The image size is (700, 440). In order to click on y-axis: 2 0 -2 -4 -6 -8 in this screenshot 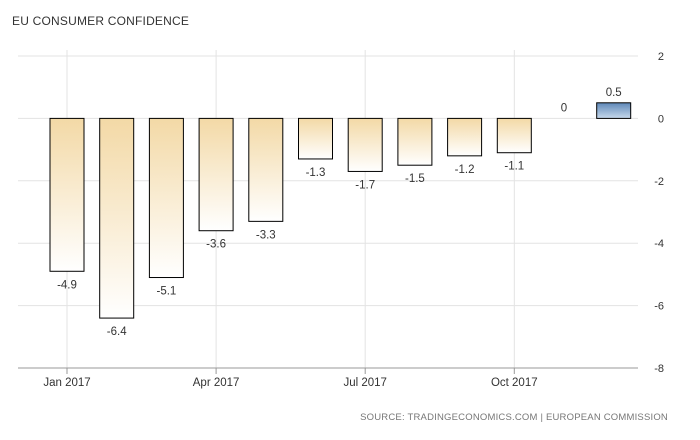, I will do `click(659, 213)`.